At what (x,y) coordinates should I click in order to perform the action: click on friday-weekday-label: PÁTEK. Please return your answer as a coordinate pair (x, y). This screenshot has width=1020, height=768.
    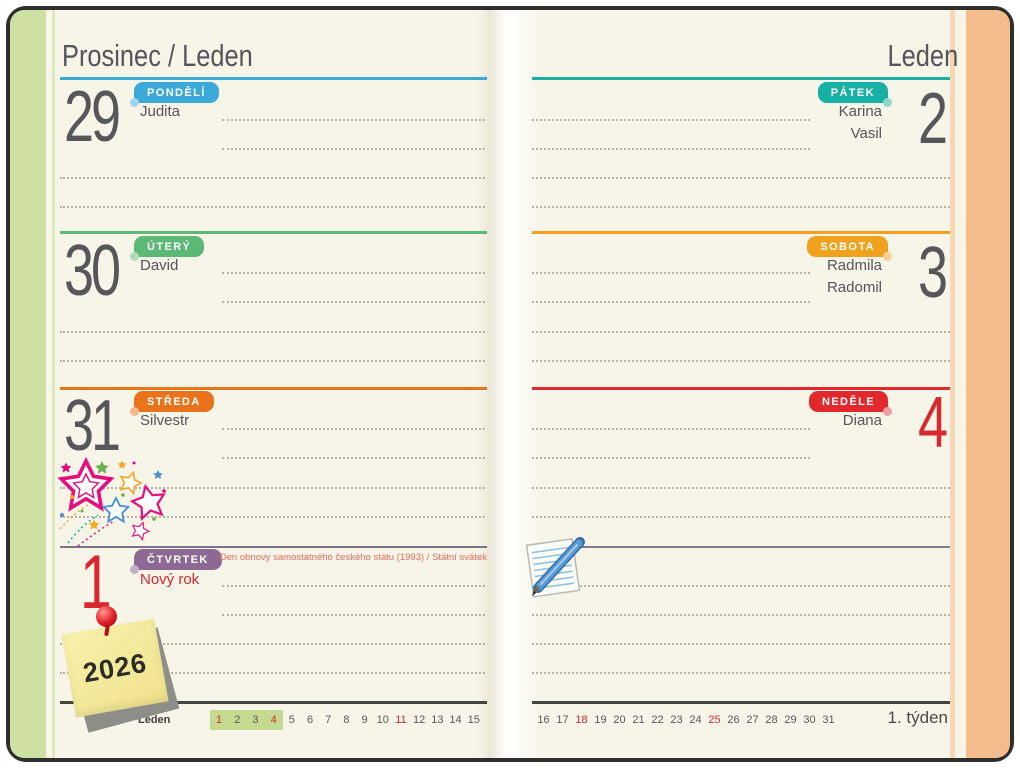
    Looking at the image, I should click on (852, 92).